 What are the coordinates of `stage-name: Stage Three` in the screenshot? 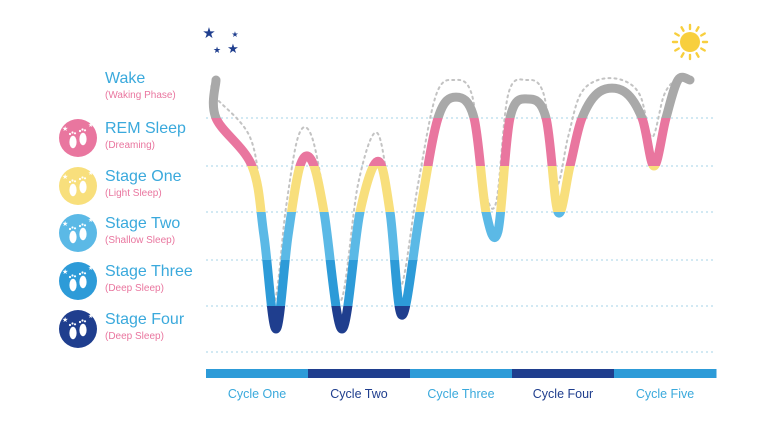 It's located at (149, 271).